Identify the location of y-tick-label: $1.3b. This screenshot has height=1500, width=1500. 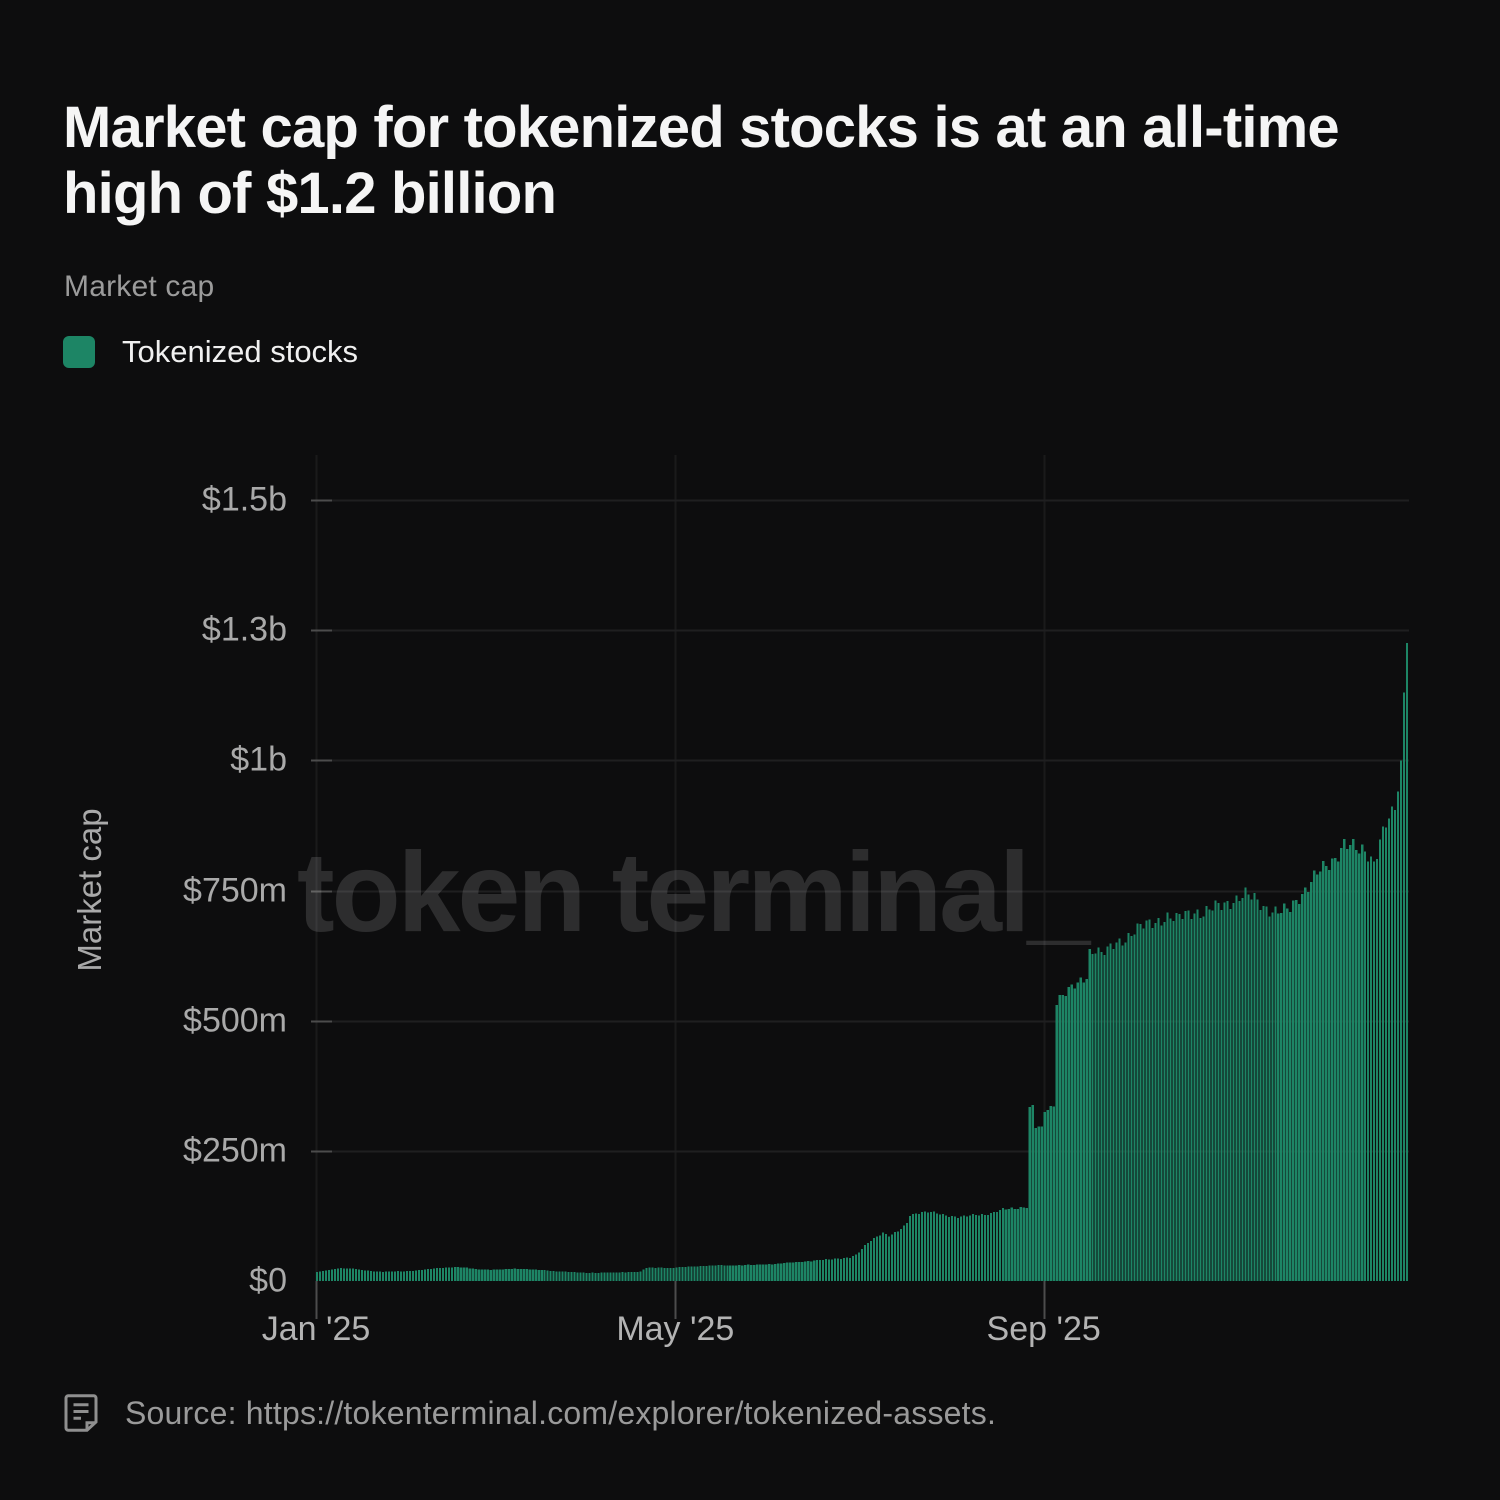
(244, 629).